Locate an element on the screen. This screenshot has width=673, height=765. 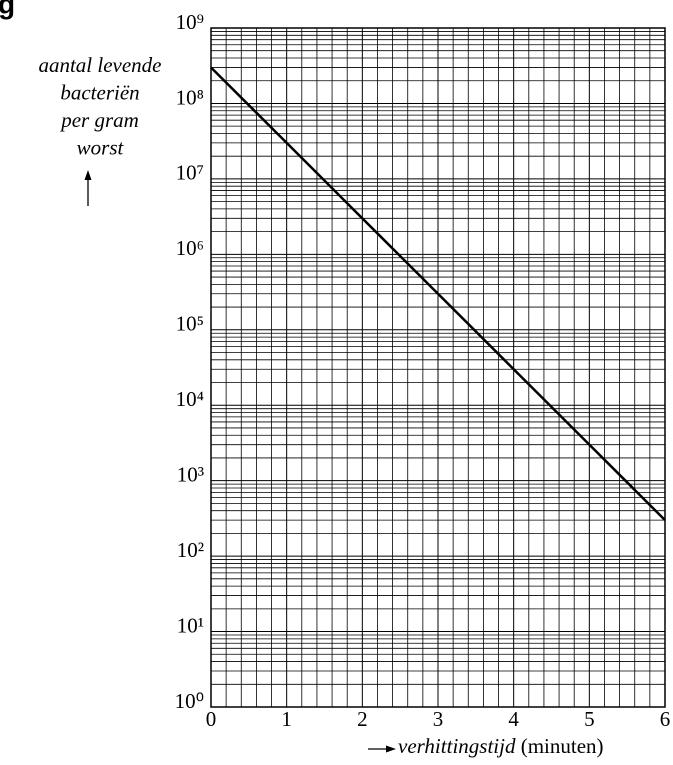
figure-label: g is located at coordinates (7, 9).